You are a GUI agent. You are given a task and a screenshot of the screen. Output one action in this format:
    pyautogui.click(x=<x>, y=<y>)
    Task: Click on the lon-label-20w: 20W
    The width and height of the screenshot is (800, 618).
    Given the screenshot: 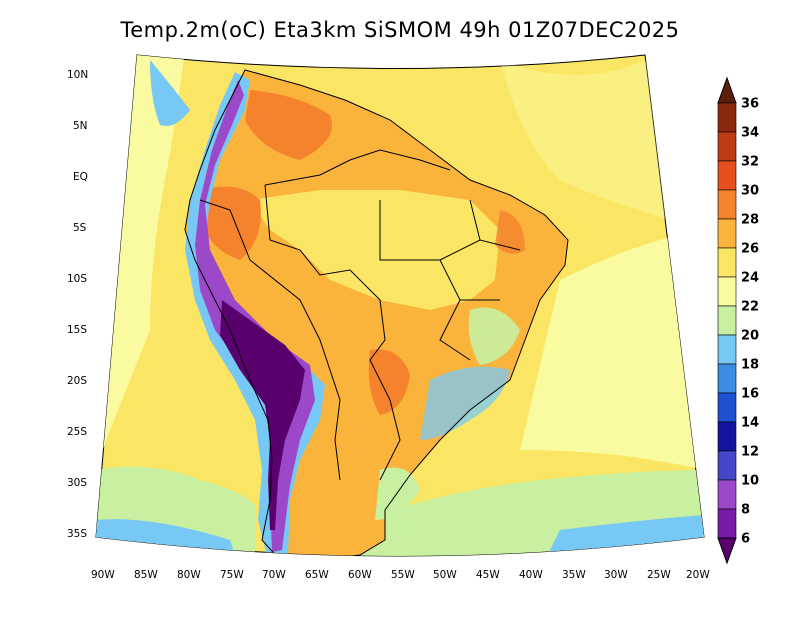 What is the action you would take?
    pyautogui.click(x=698, y=575)
    